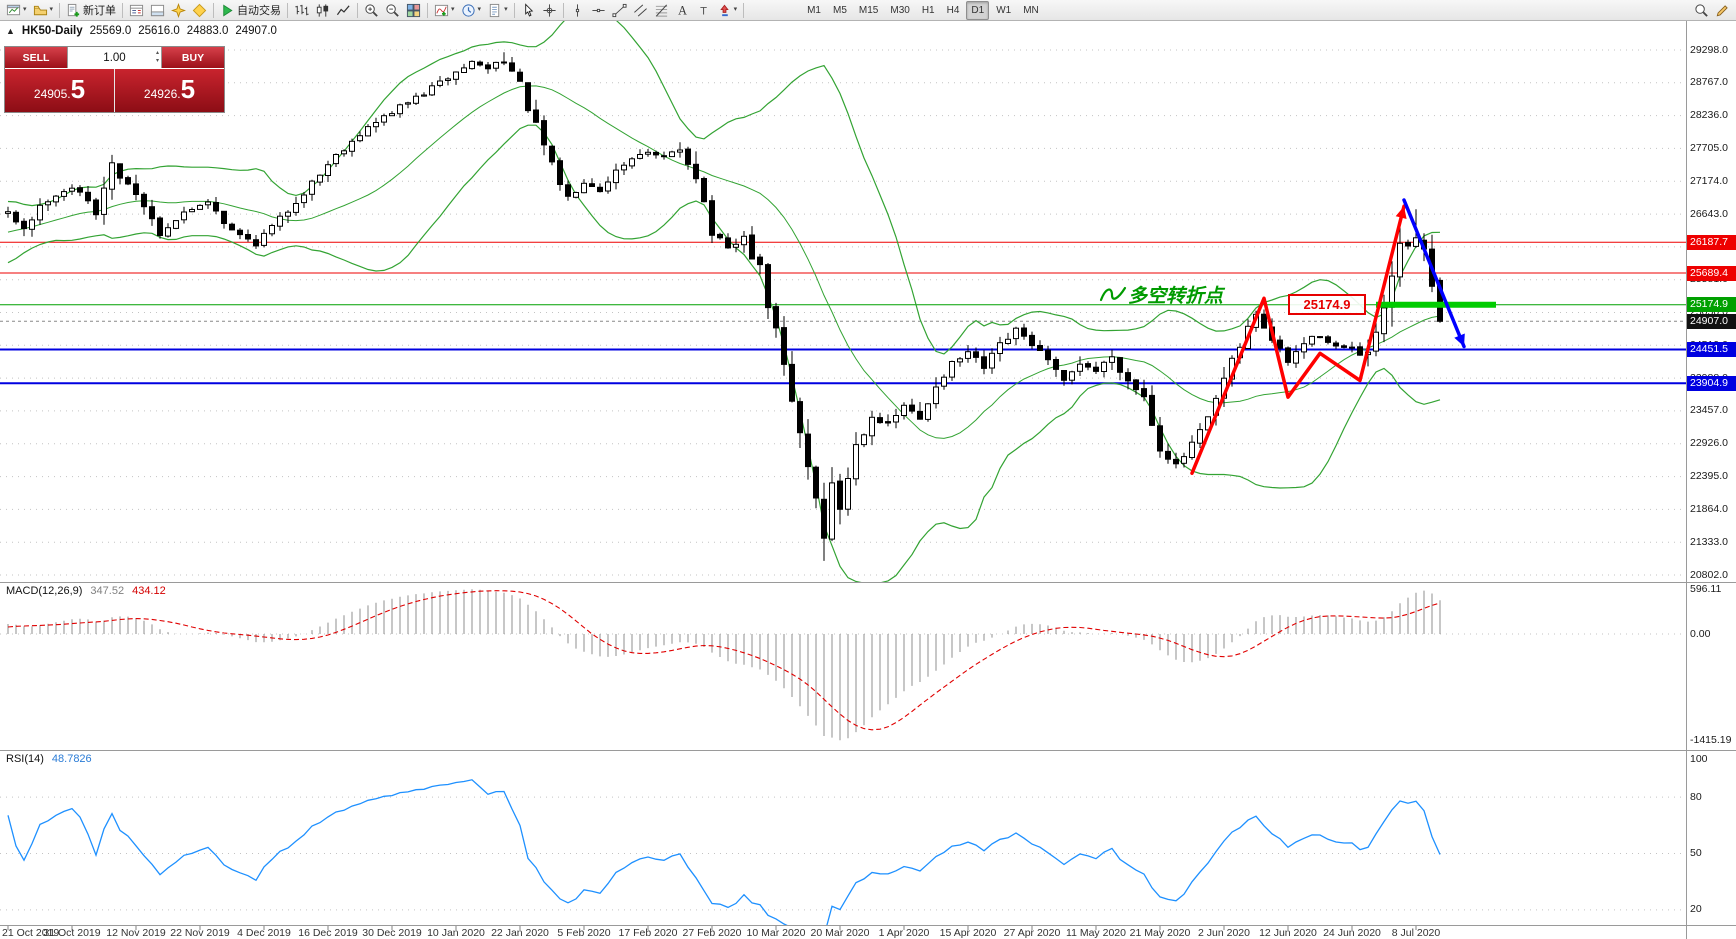 This screenshot has width=1736, height=939. What do you see at coordinates (169, 90) in the screenshot?
I see `buy-price: 24926. 5` at bounding box center [169, 90].